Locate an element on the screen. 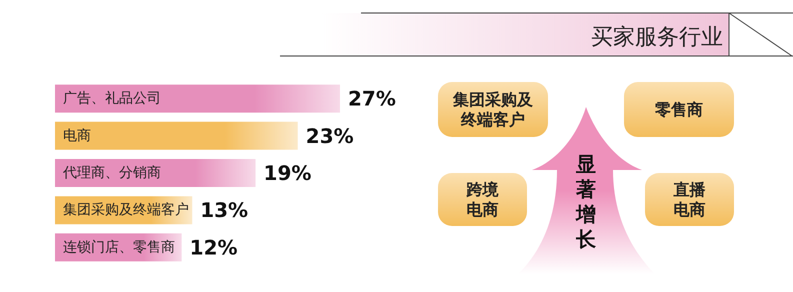 The height and width of the screenshot is (292, 793). y-tick-label: 广告、礼品公司 is located at coordinates (112, 98).